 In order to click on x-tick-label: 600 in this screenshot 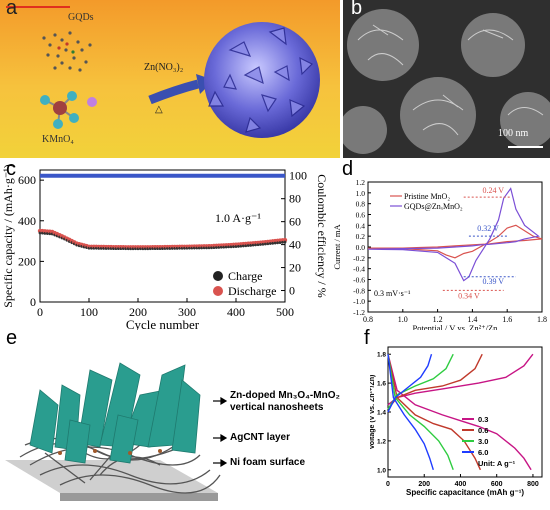, I will do `click(497, 484)`.